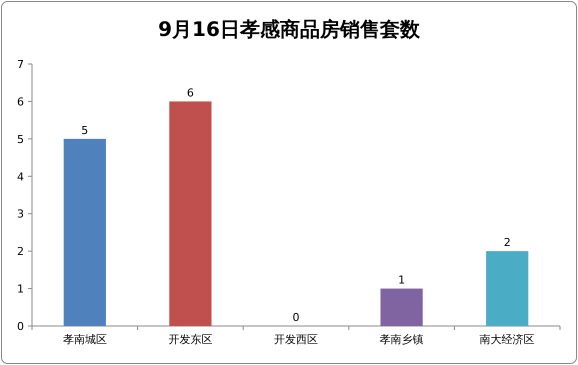 Image resolution: width=578 pixels, height=365 pixels. I want to click on y-tick-label: 5, so click(20, 139).